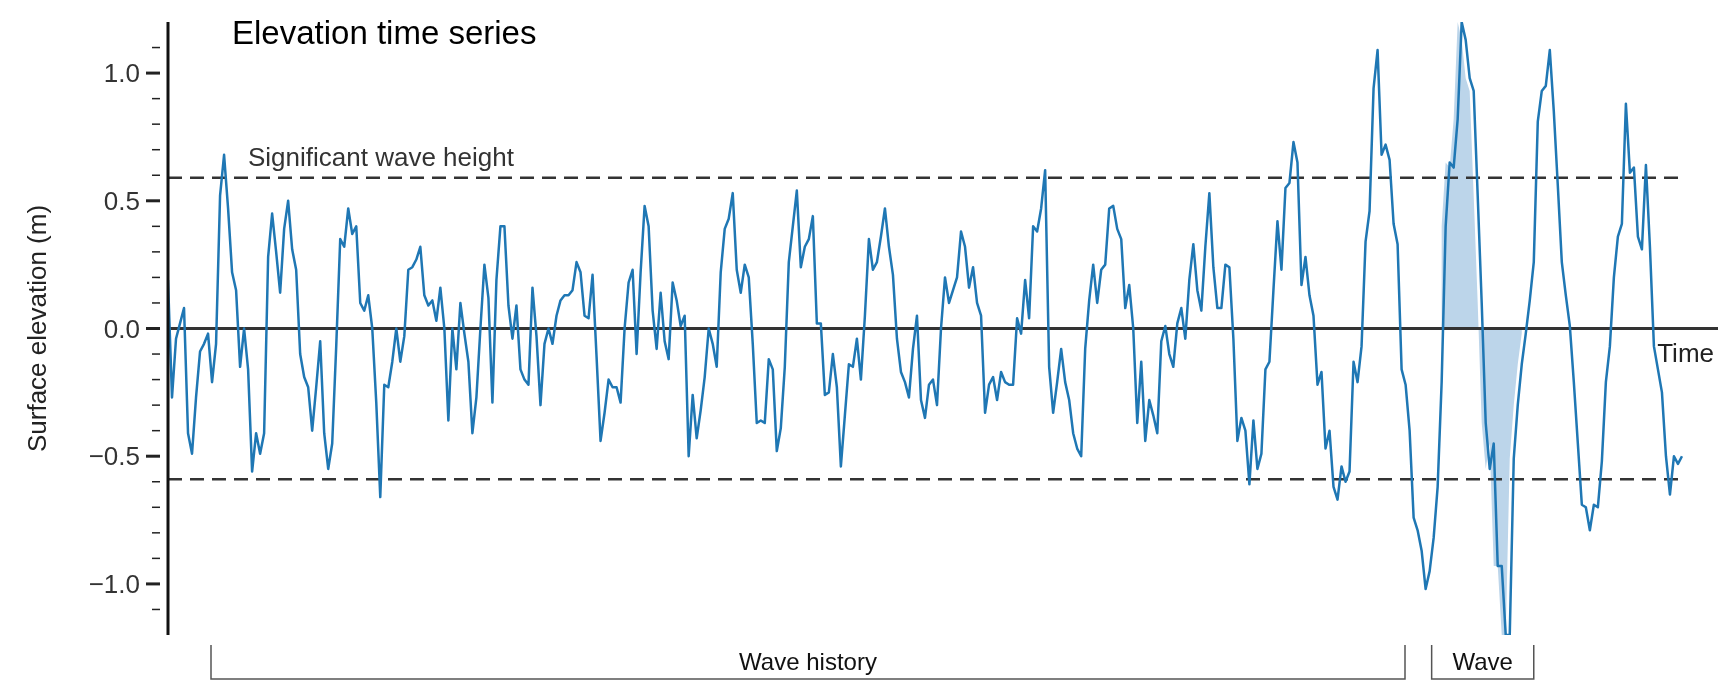 This screenshot has height=681, width=1718. What do you see at coordinates (114, 456) in the screenshot?
I see `y-tick-label: −0.5` at bounding box center [114, 456].